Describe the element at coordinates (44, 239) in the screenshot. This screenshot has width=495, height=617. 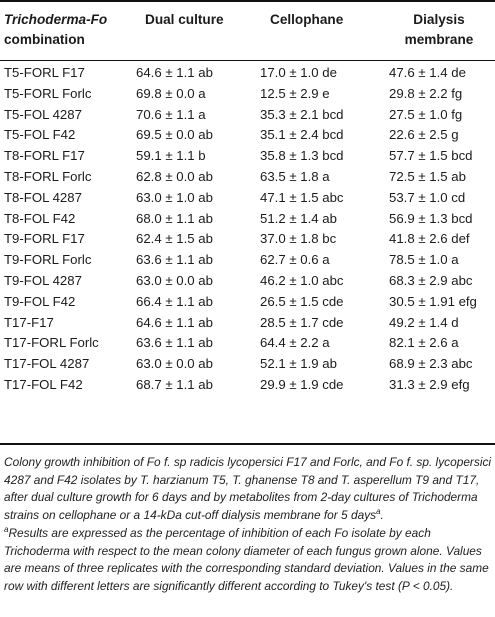
I see `row-combination: T9-FORL F17` at that location.